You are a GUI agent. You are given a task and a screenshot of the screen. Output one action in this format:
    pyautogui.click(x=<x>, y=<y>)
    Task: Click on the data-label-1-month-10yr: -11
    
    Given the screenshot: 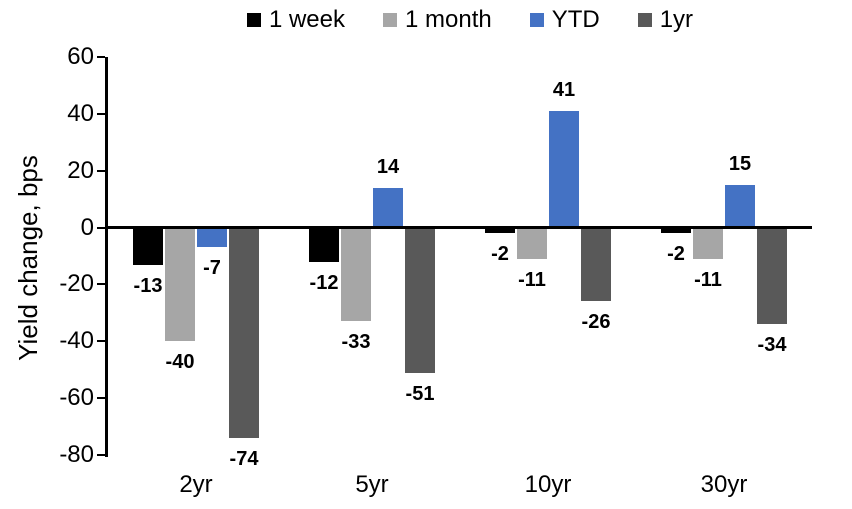 What is the action you would take?
    pyautogui.click(x=532, y=279)
    